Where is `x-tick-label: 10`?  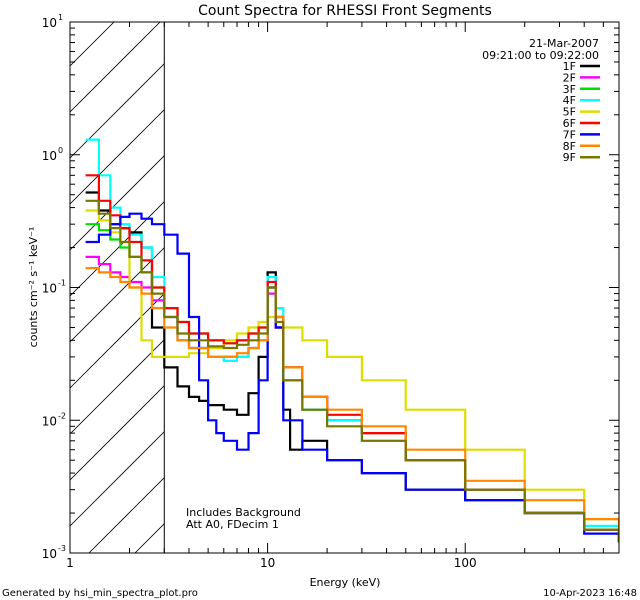 x-tick-label: 10 is located at coordinates (267, 563).